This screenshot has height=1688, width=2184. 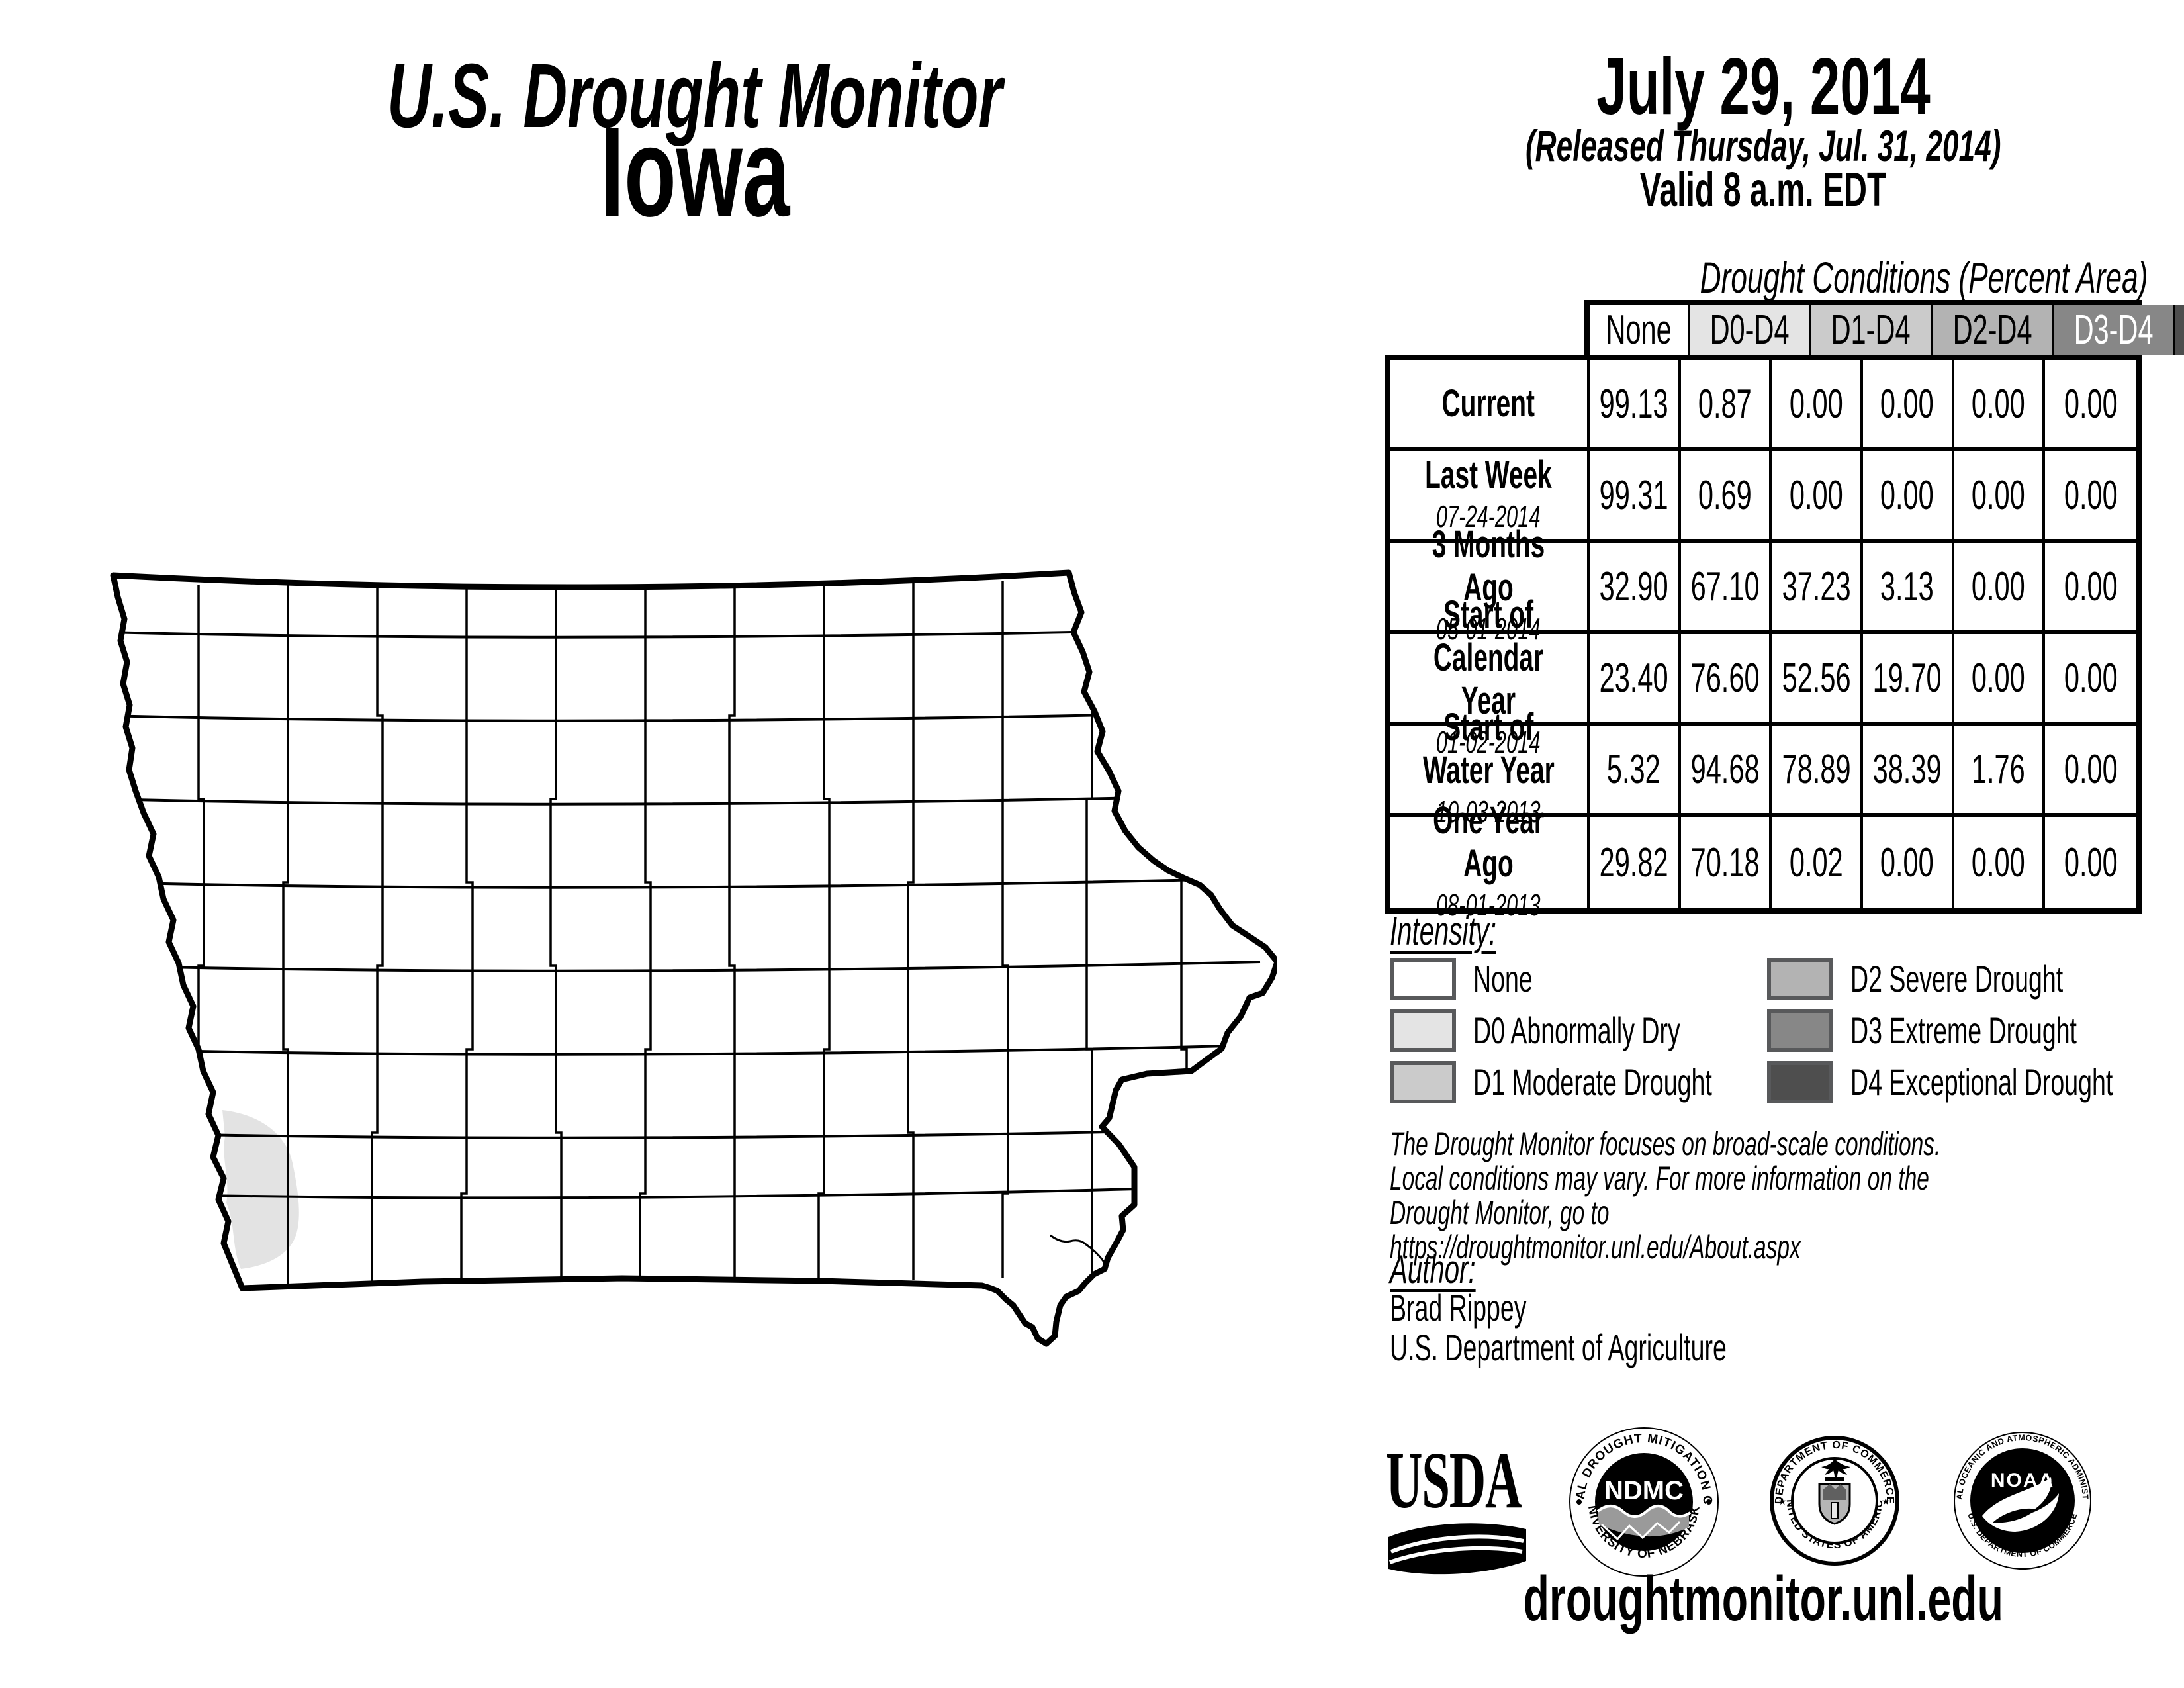 I want to click on legend-item-d1: D1 Moderate Drought, so click(x=1610, y=1082).